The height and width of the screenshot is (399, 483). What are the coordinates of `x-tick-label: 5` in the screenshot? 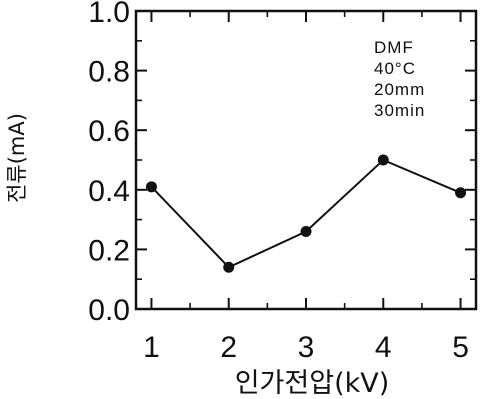 It's located at (460, 347).